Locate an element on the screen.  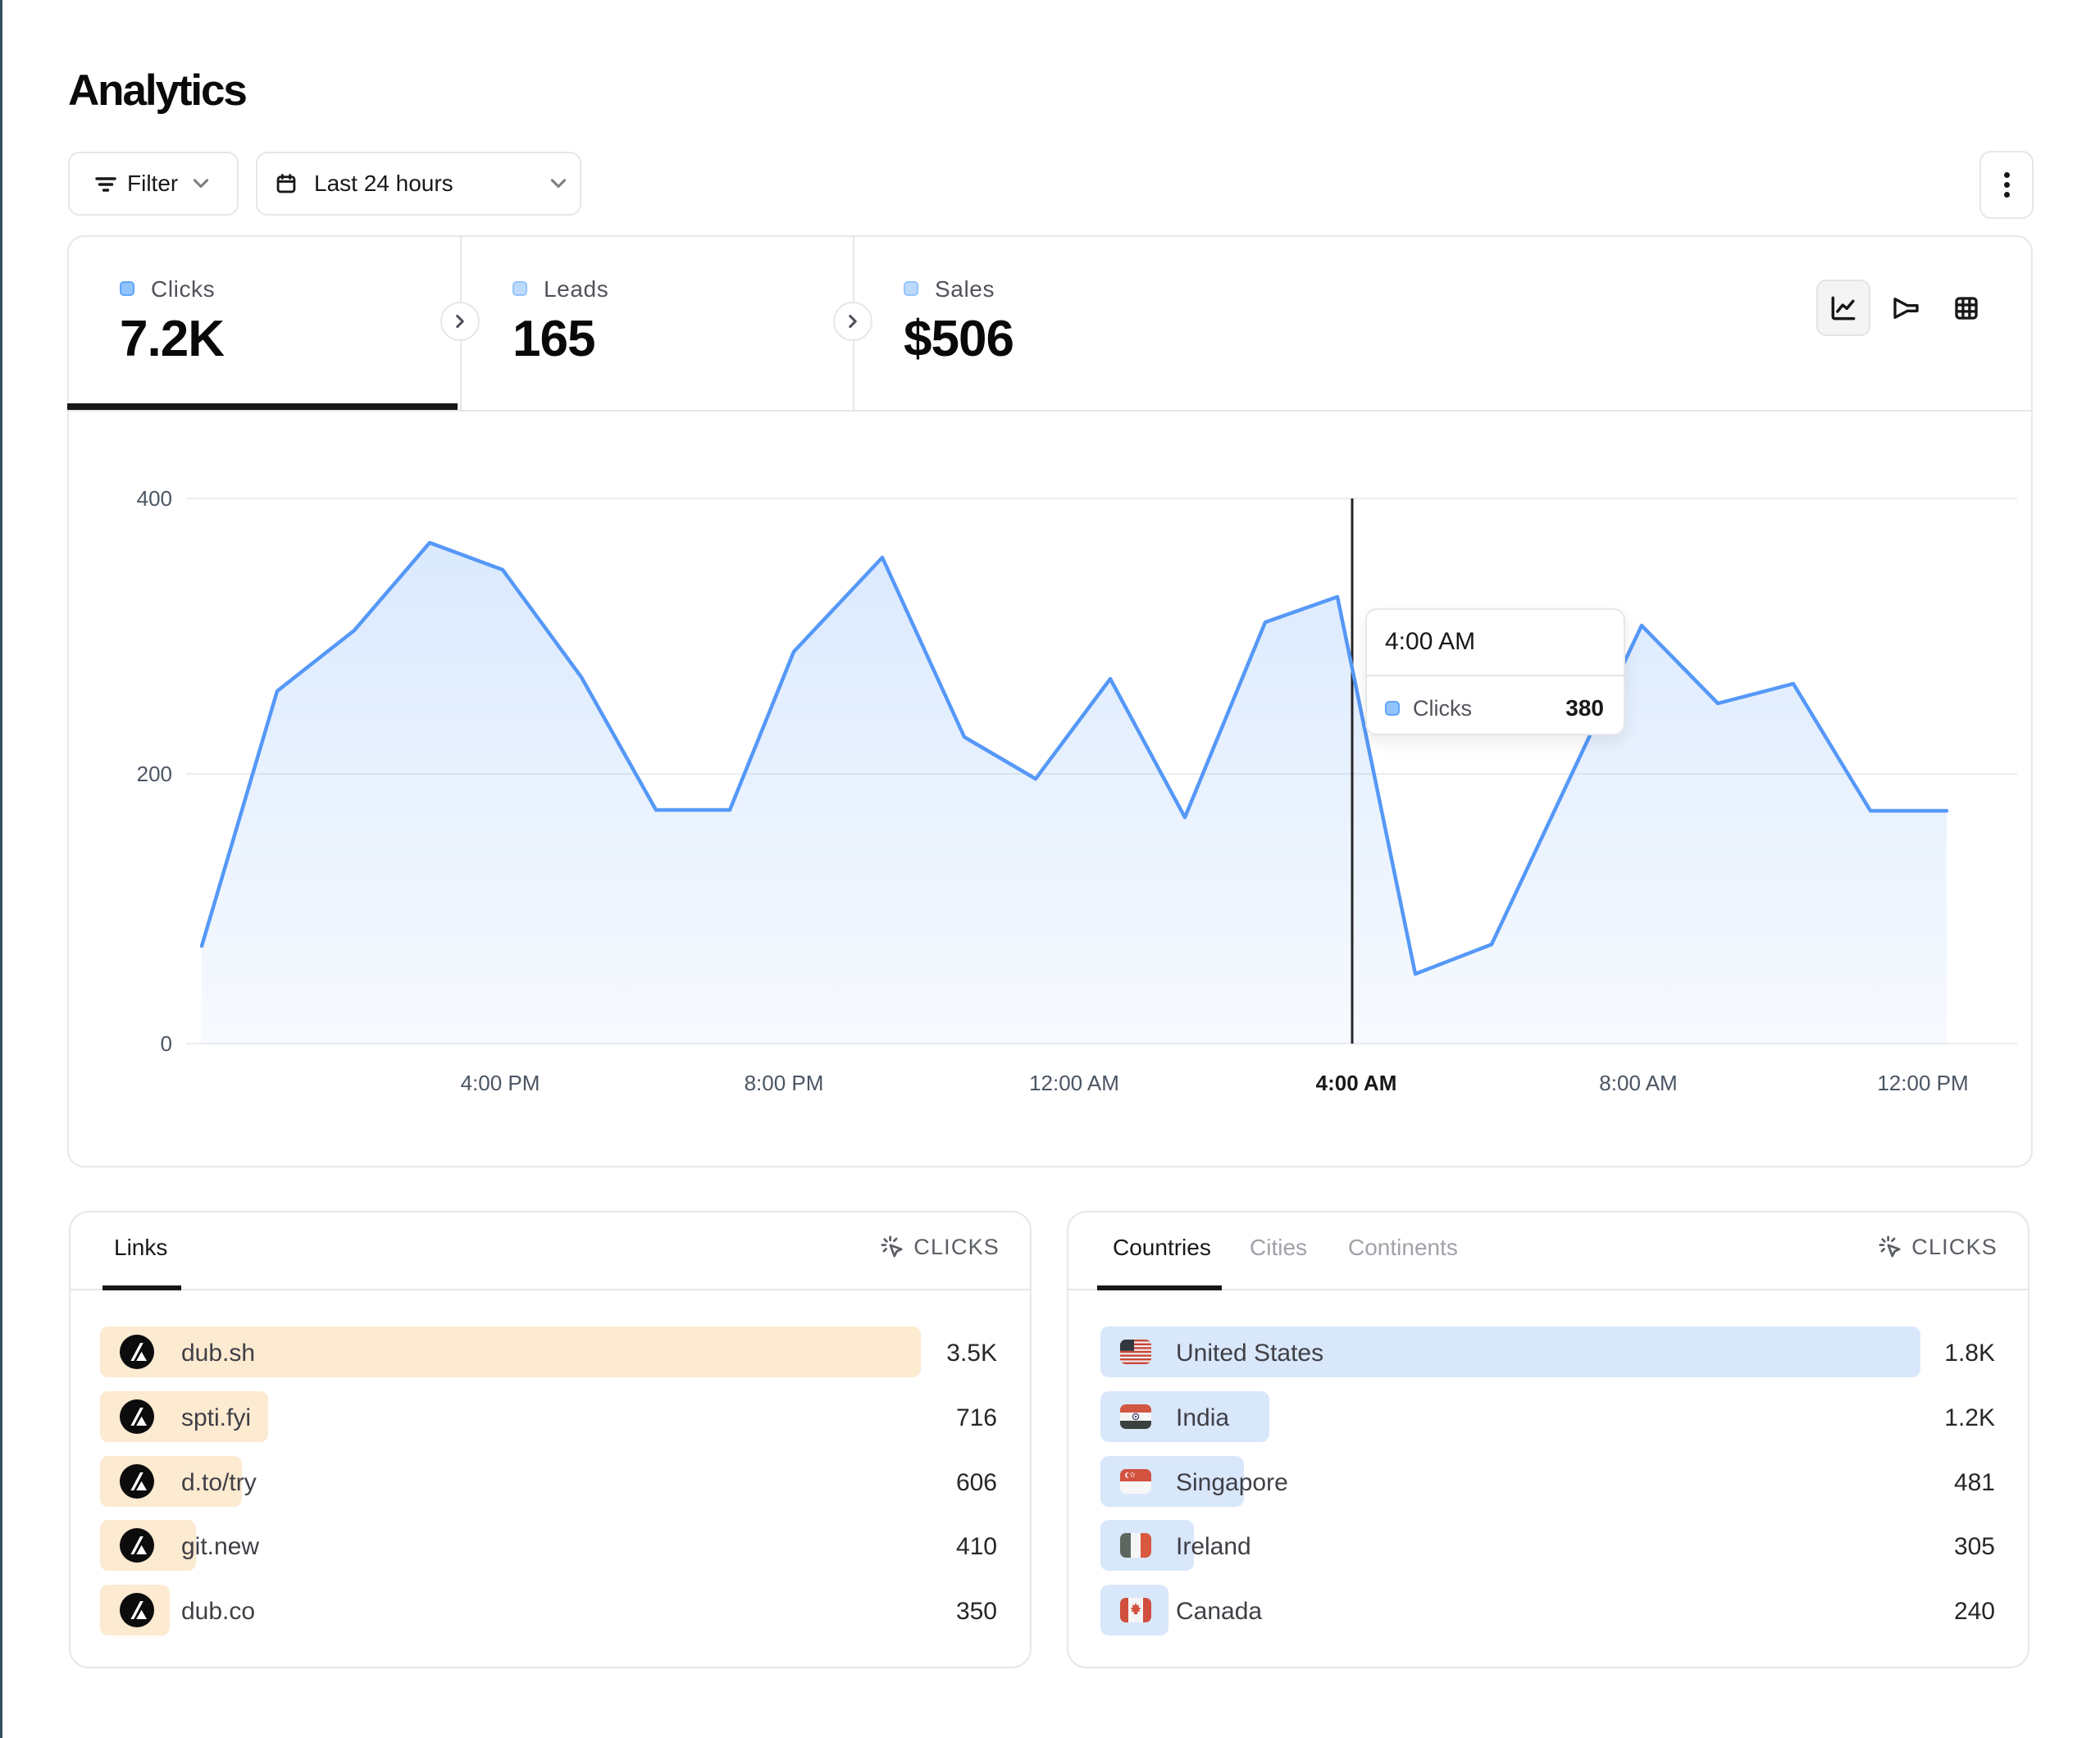
svg-text: 0 is located at coordinates (166, 1043).